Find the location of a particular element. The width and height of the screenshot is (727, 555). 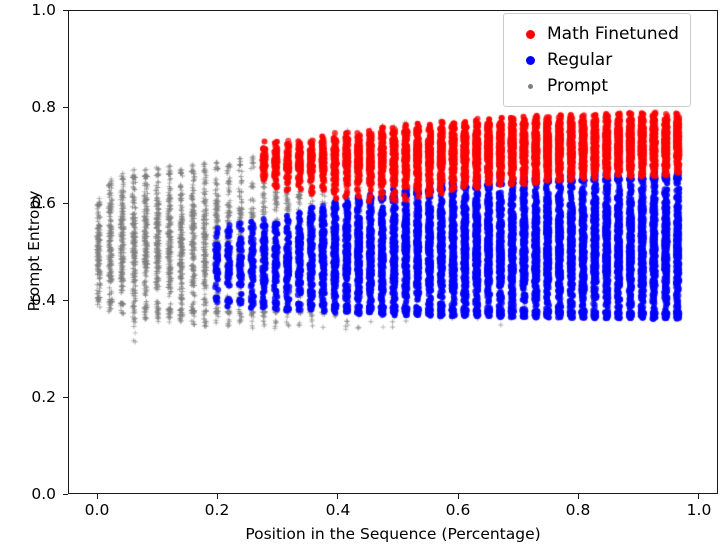

legend-marker-math-finetuned-icon is located at coordinates (530, 34).